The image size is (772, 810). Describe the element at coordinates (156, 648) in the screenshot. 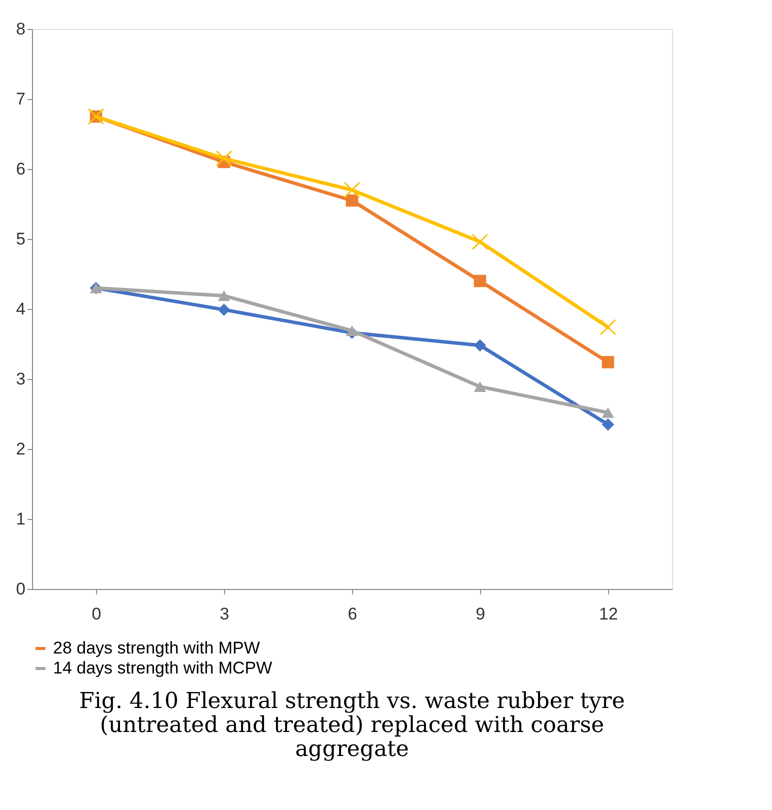

I see `legend-label: 28 days strength with MPW` at that location.